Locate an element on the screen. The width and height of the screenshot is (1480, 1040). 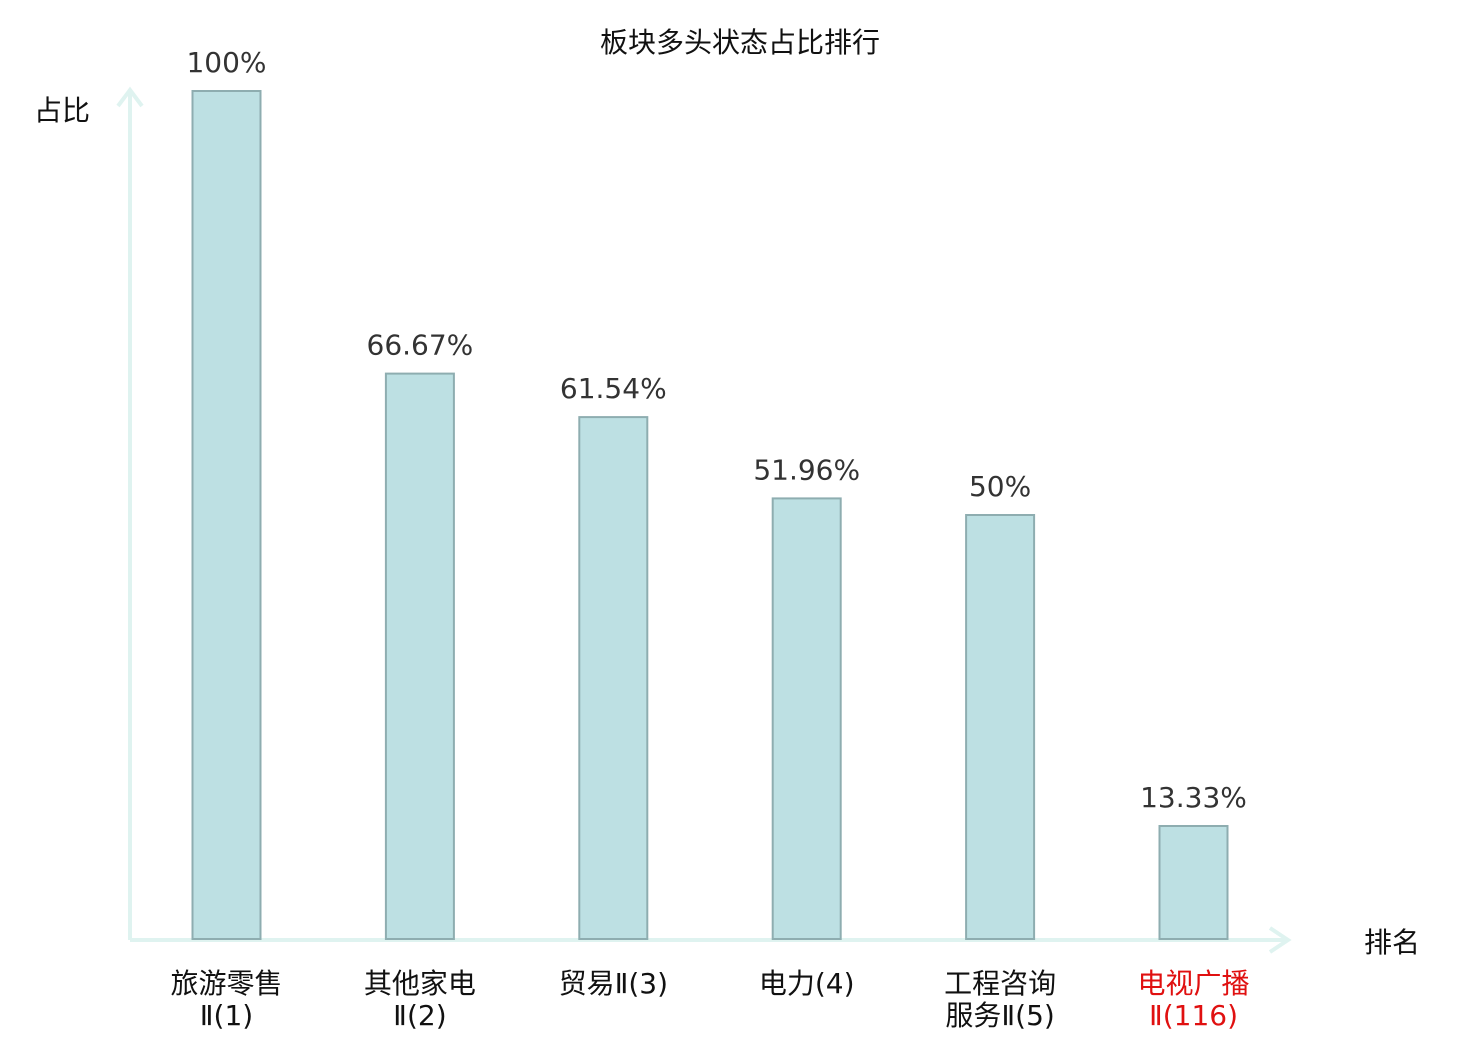
category-label-4: 电力(4) is located at coordinates (807, 983).